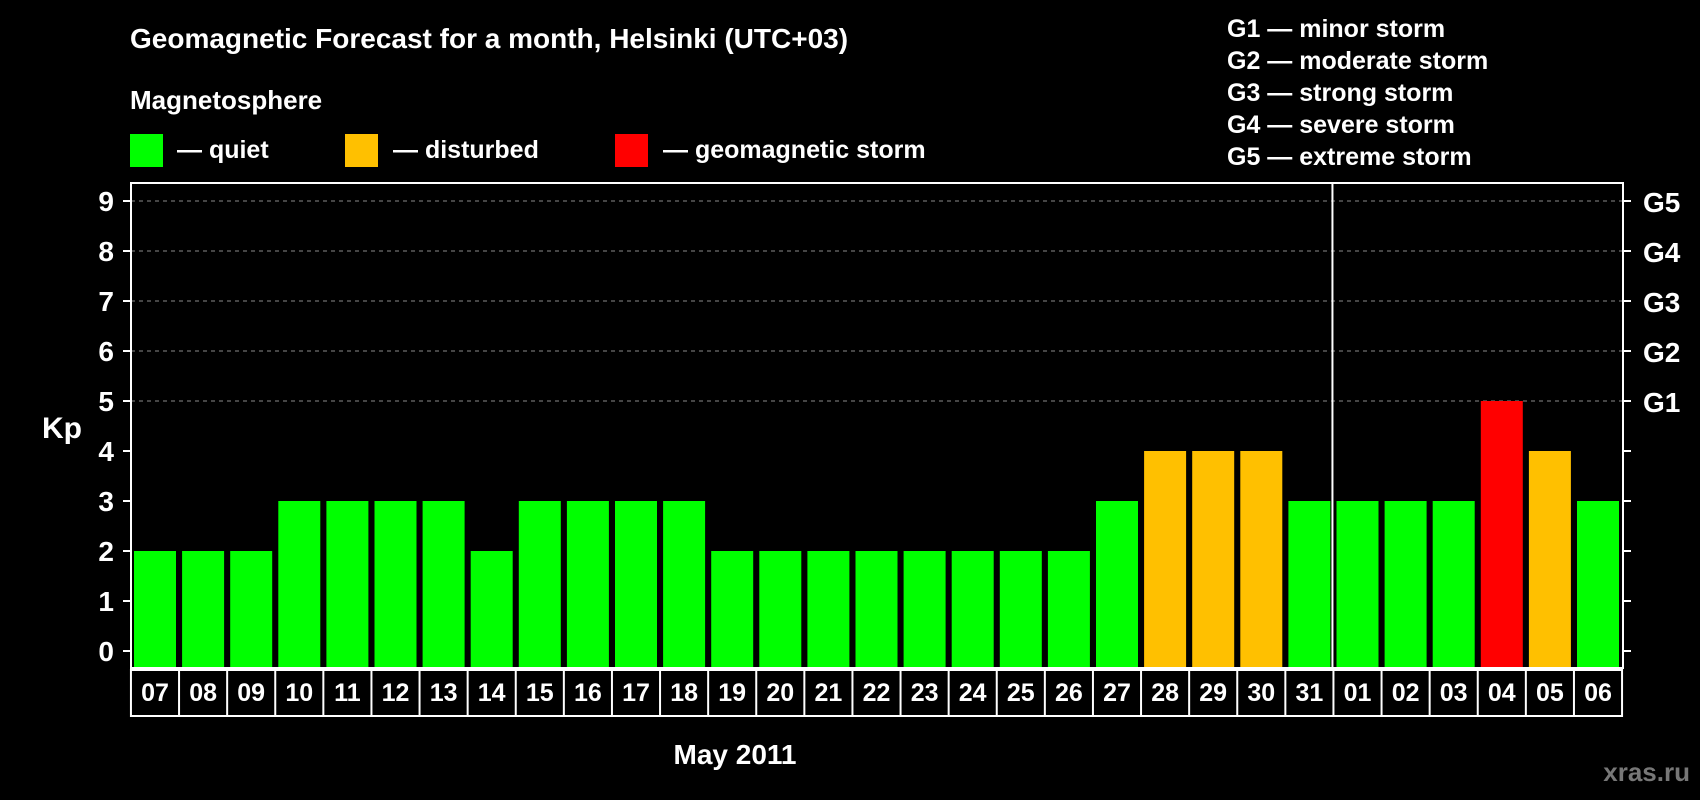 The width and height of the screenshot is (1700, 800). Describe the element at coordinates (780, 693) in the screenshot. I see `x-category-label-20: 20` at that location.